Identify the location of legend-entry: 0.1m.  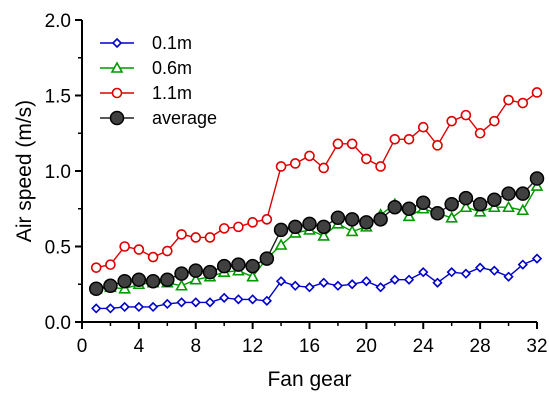
(146, 43).